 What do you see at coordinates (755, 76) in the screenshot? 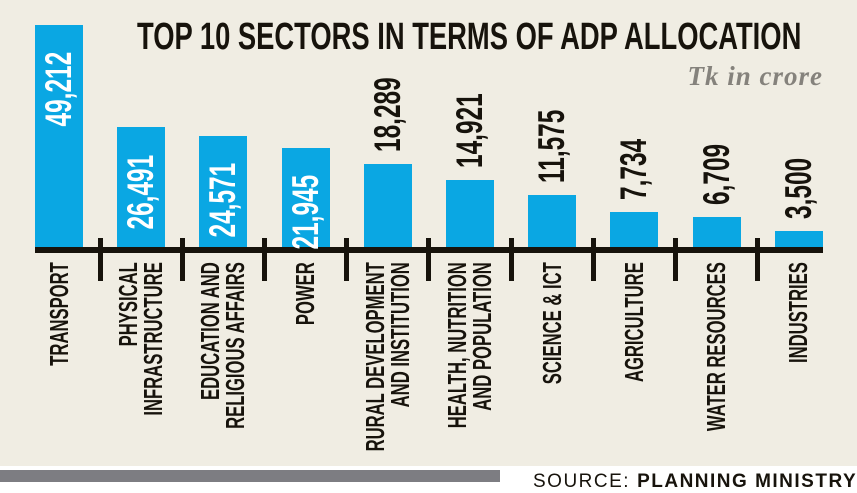
I see `unit-note-label: Tk in crore` at bounding box center [755, 76].